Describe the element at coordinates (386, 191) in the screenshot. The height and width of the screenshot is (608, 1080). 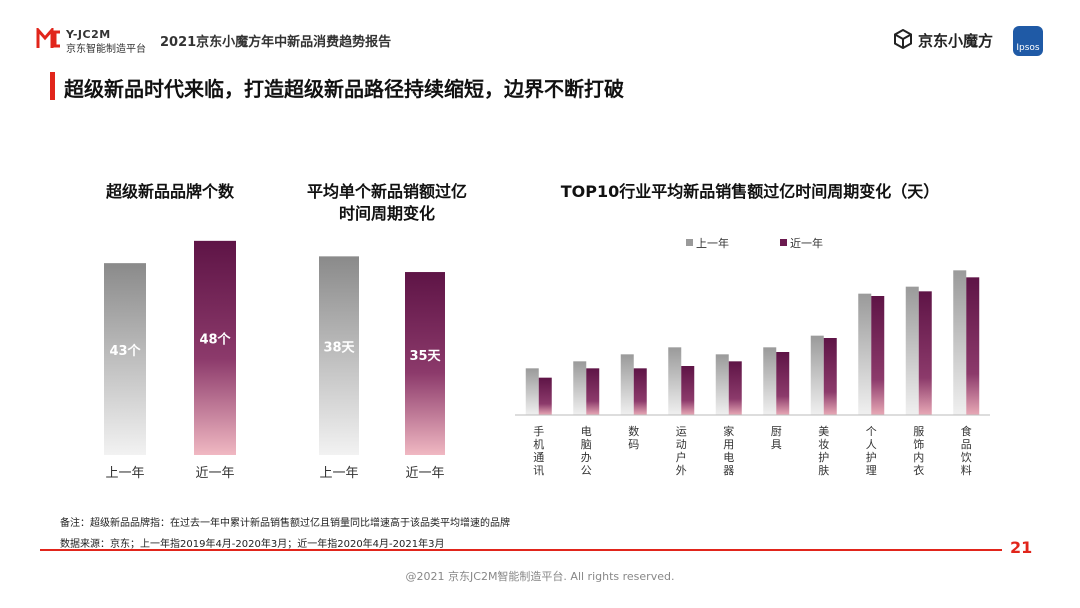
I see `chart2-title-line1: 平均单个新品销额过亿` at that location.